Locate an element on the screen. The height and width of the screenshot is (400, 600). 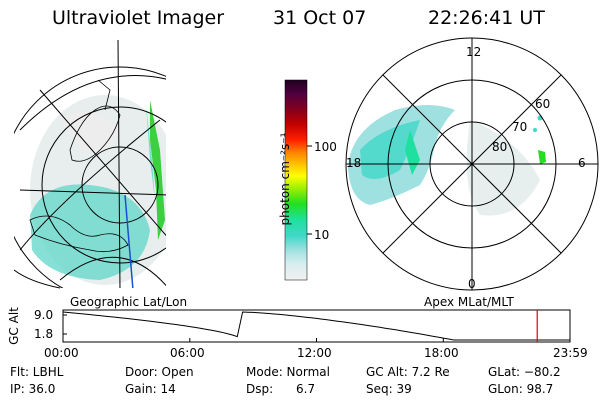
altitude-ytick-min: 1.8 is located at coordinates (44, 334).